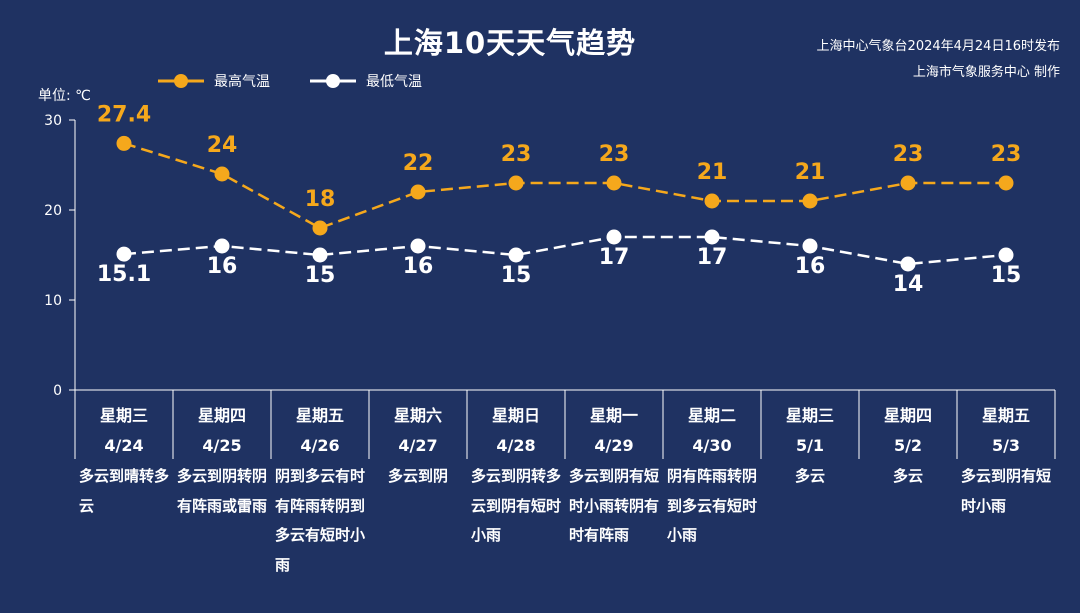 This screenshot has height=613, width=1080. I want to click on day-weekday: 星期六, so click(417, 415).